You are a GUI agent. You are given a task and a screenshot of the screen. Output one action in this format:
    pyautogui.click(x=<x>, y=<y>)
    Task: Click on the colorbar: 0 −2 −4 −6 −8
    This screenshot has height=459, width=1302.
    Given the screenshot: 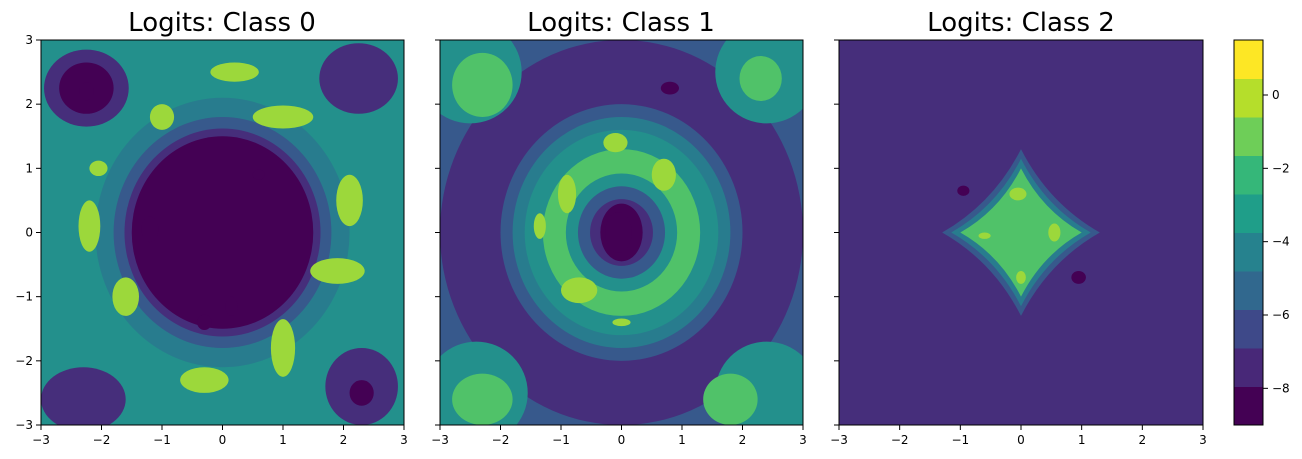 What is the action you would take?
    pyautogui.click(x=1261, y=232)
    